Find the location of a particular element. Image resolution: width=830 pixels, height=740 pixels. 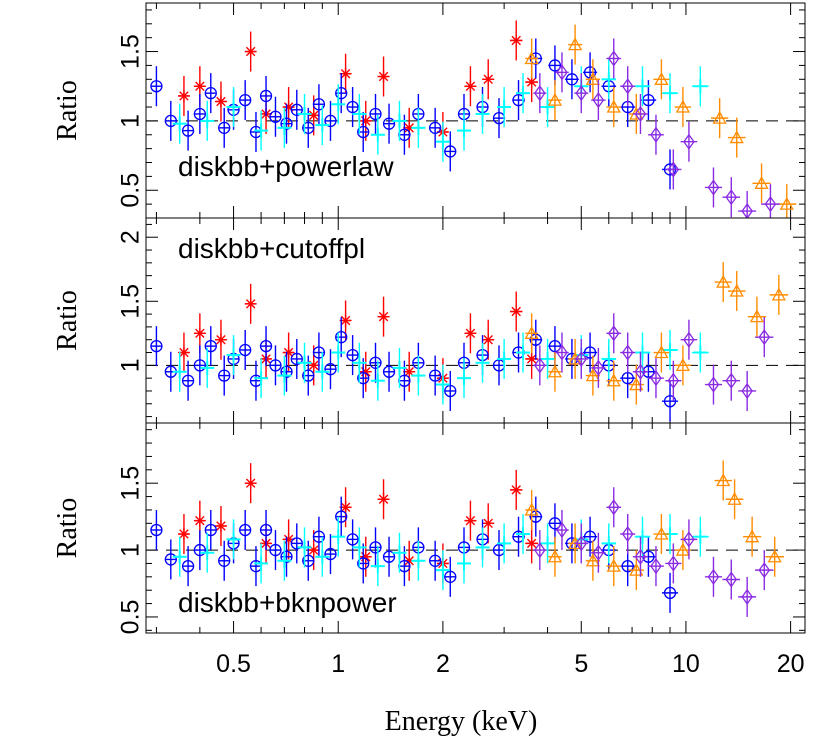

y-tick-label: 1.5 is located at coordinates (131, 51).